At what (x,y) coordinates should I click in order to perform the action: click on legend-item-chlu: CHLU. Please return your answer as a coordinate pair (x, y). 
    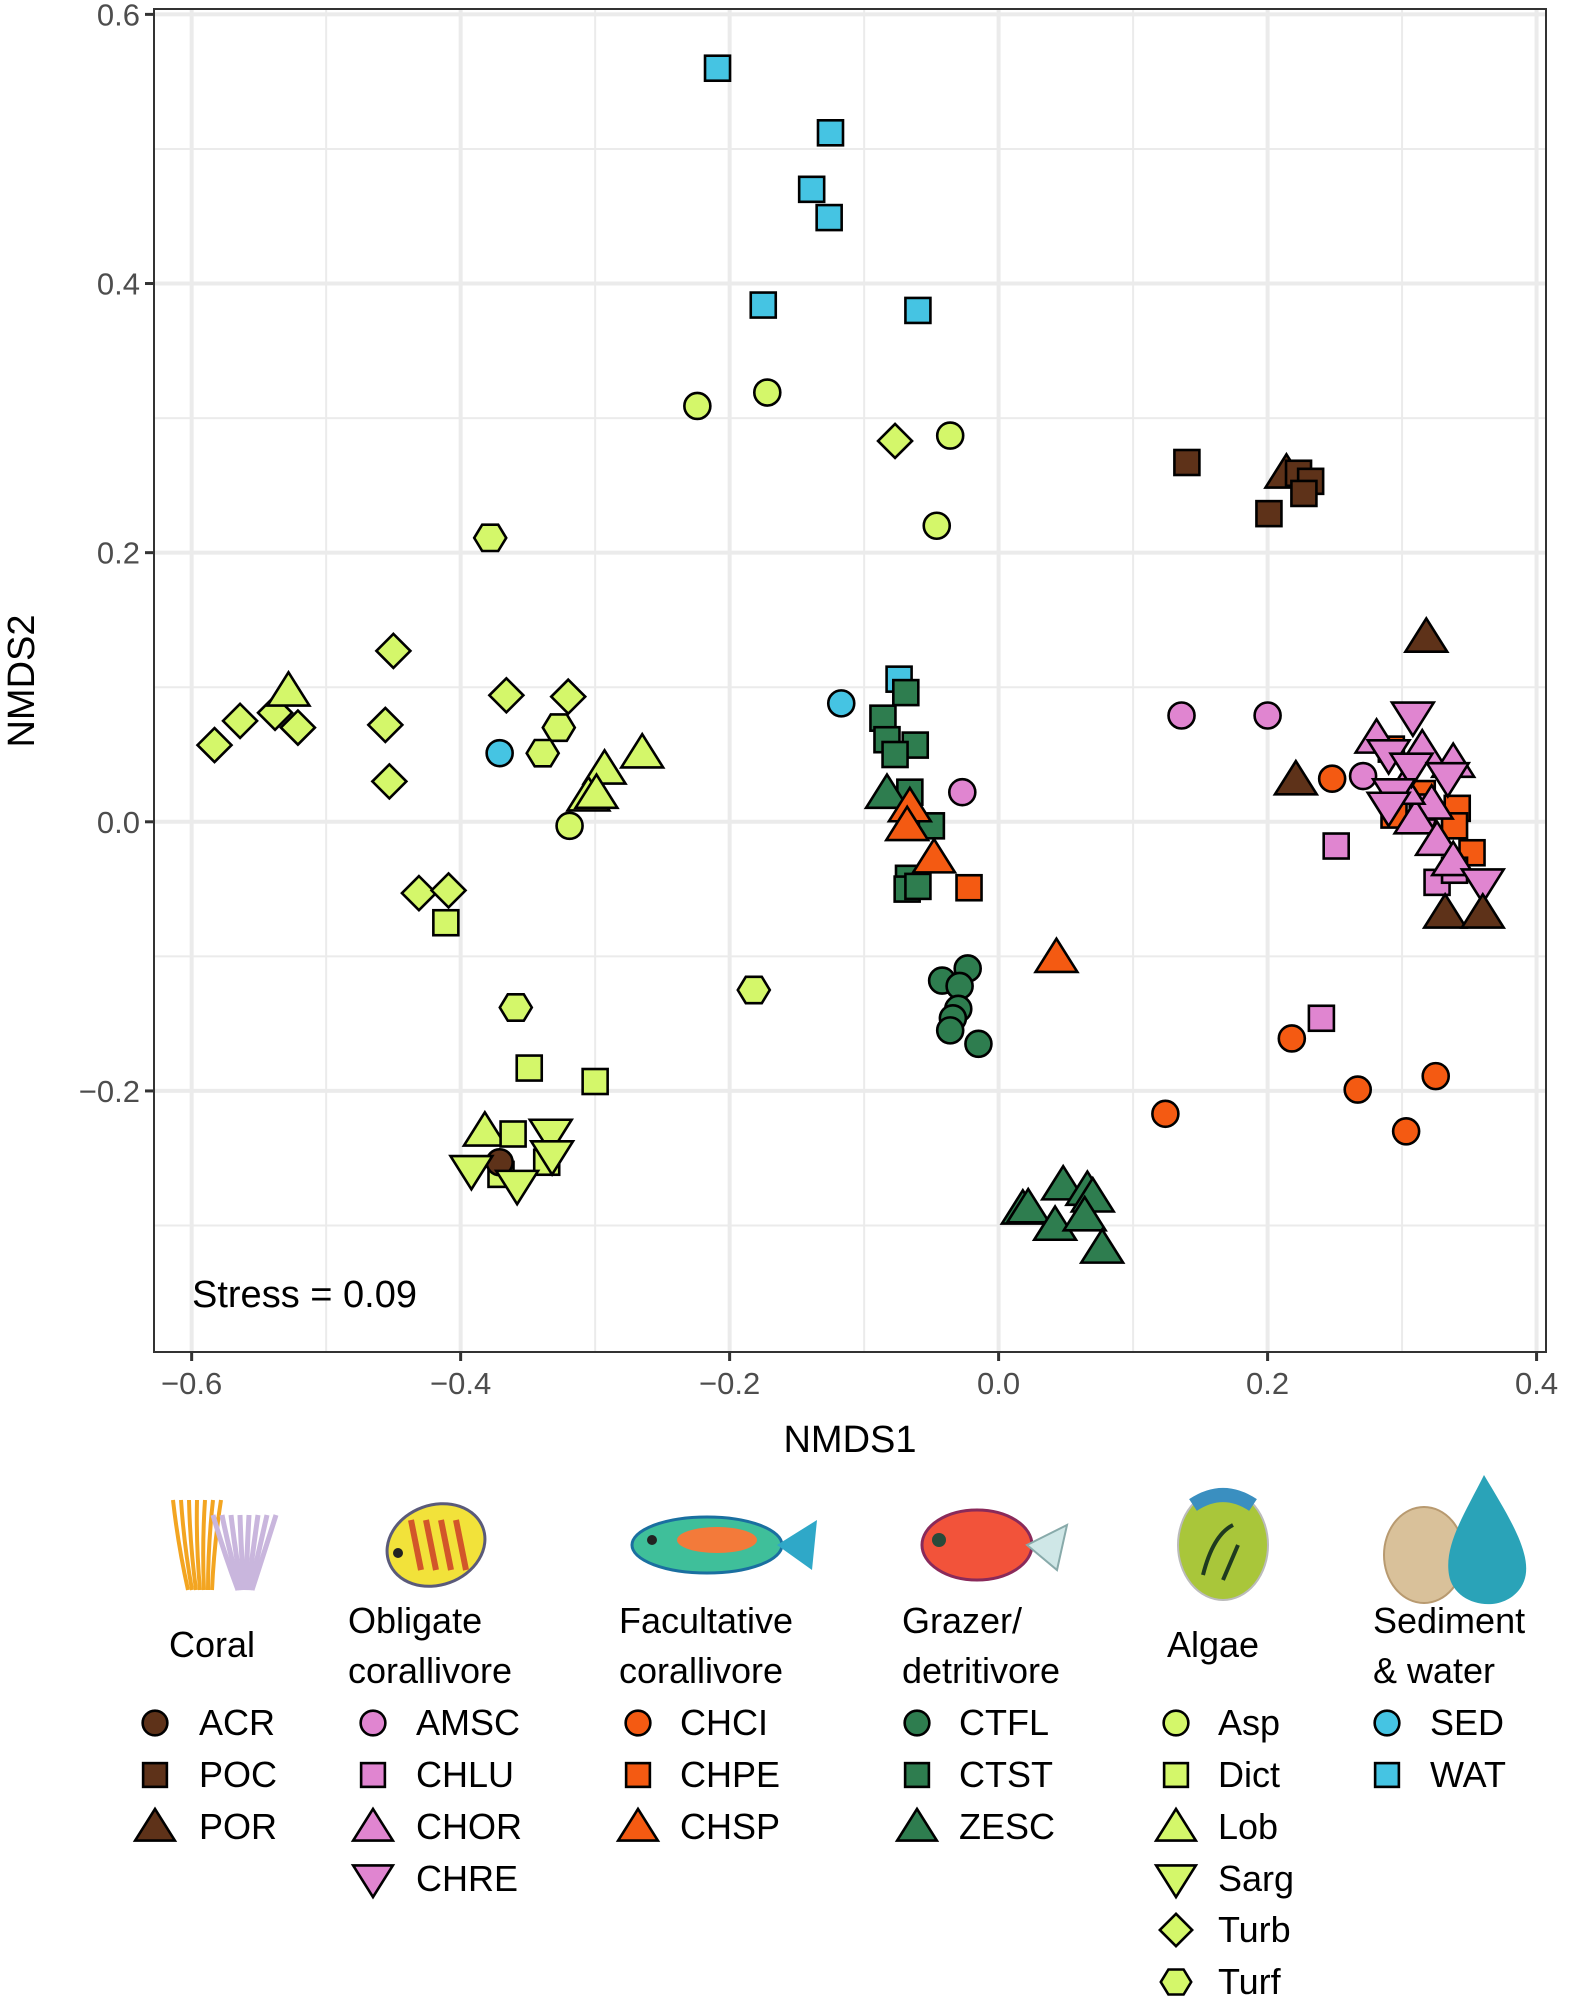
    Looking at the image, I should click on (436, 1774).